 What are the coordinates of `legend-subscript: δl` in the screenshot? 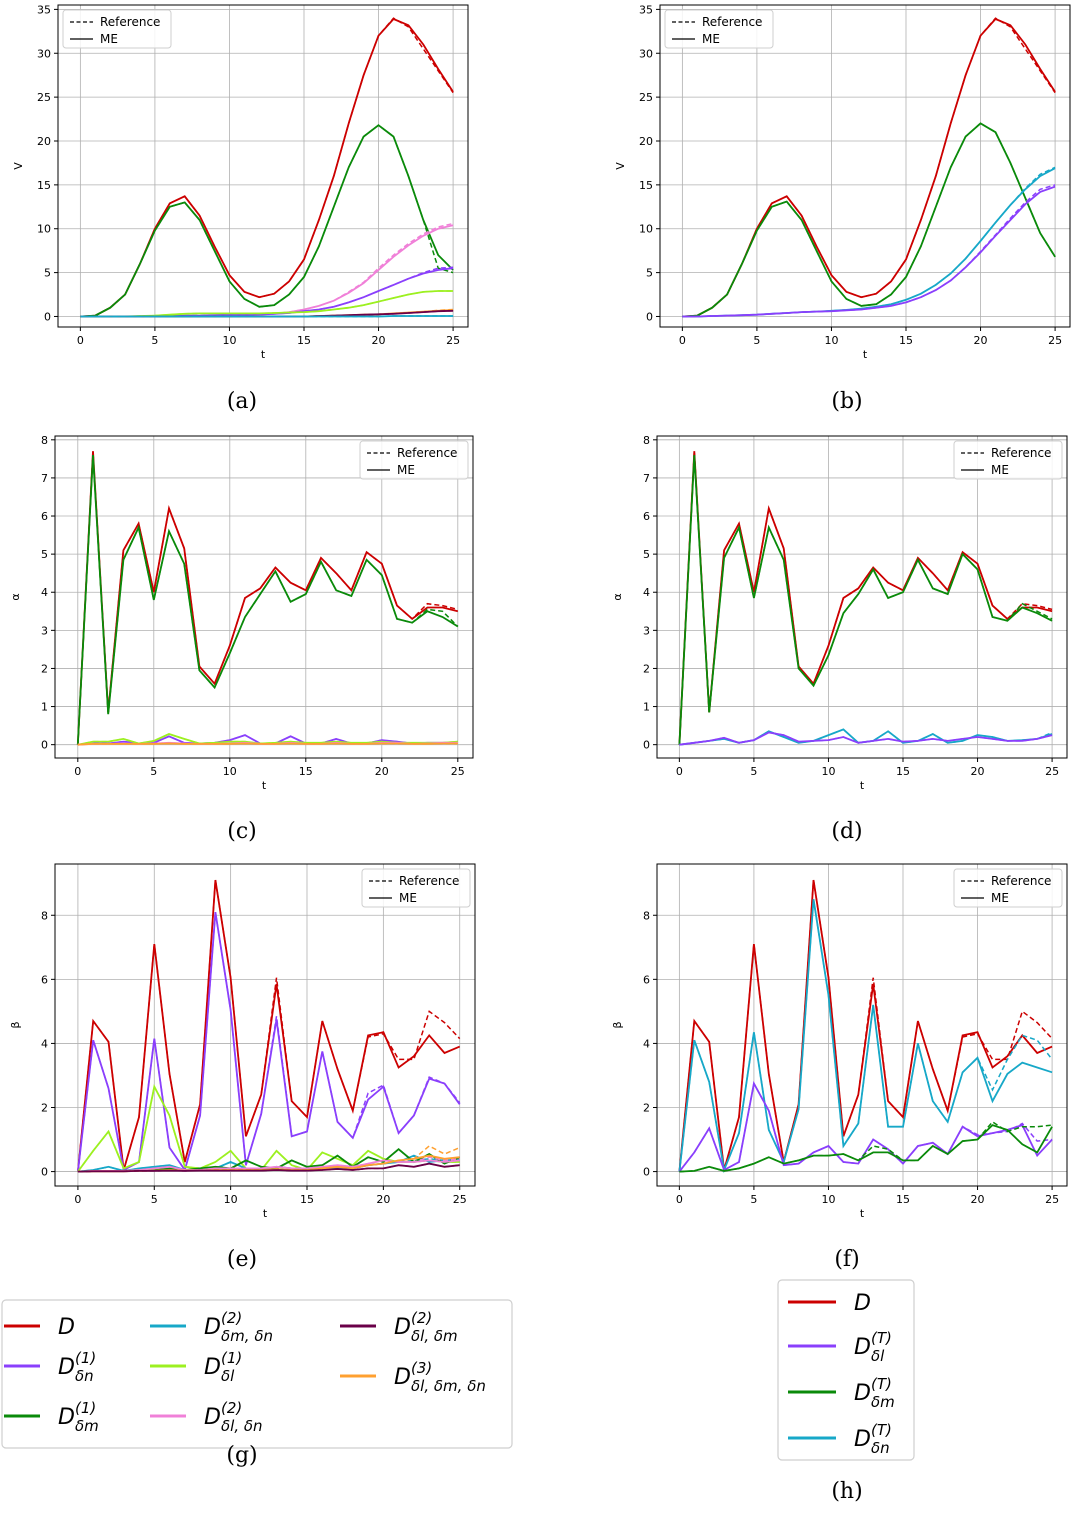 It's located at (878, 1356).